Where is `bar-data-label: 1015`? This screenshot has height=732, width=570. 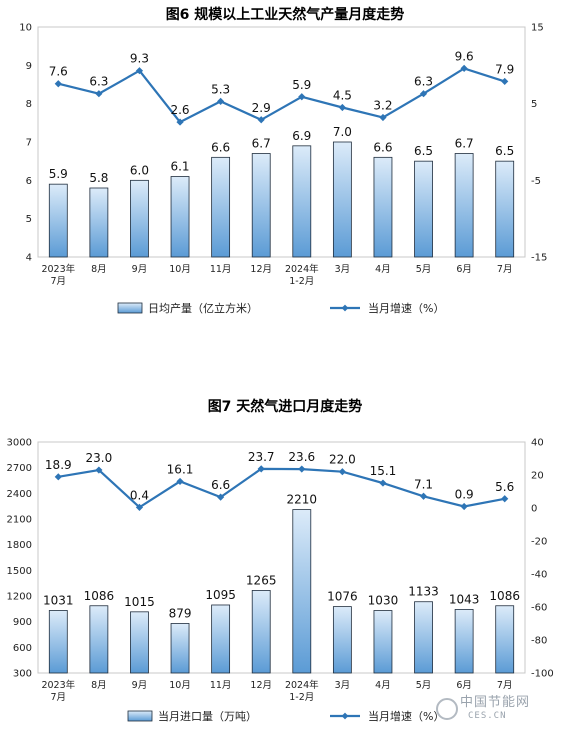
bar-data-label: 1015 is located at coordinates (139, 602).